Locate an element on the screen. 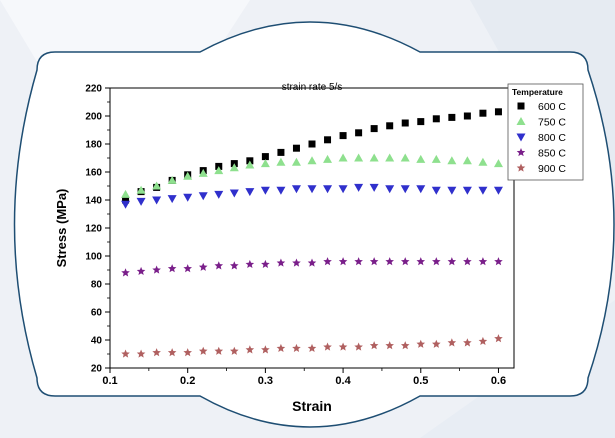  x-tick-label: 0.1 is located at coordinates (109, 381).